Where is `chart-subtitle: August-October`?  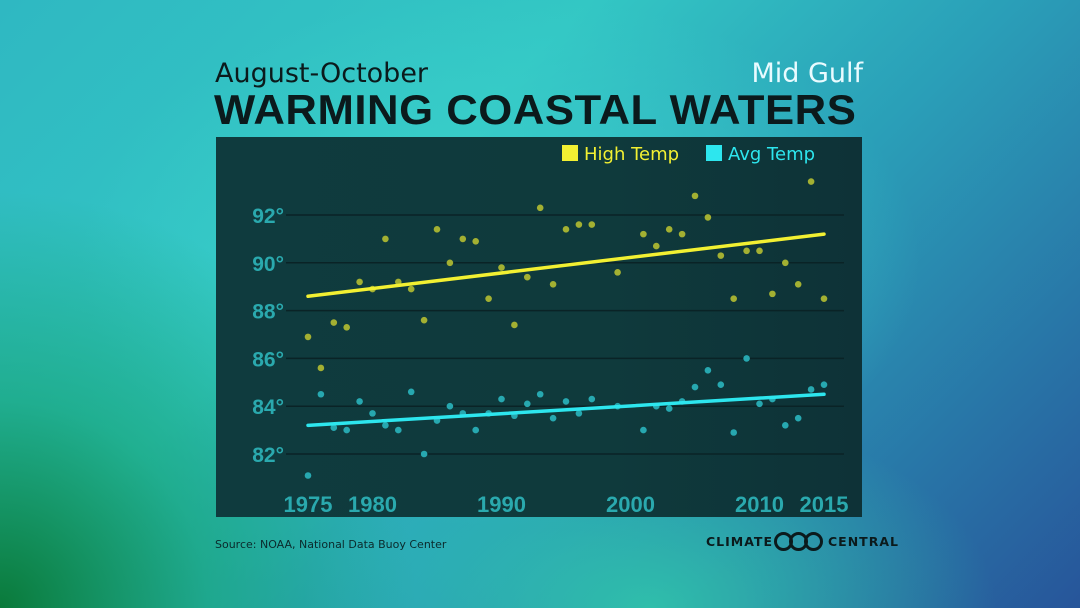
chart-subtitle: August-October is located at coordinates (322, 73).